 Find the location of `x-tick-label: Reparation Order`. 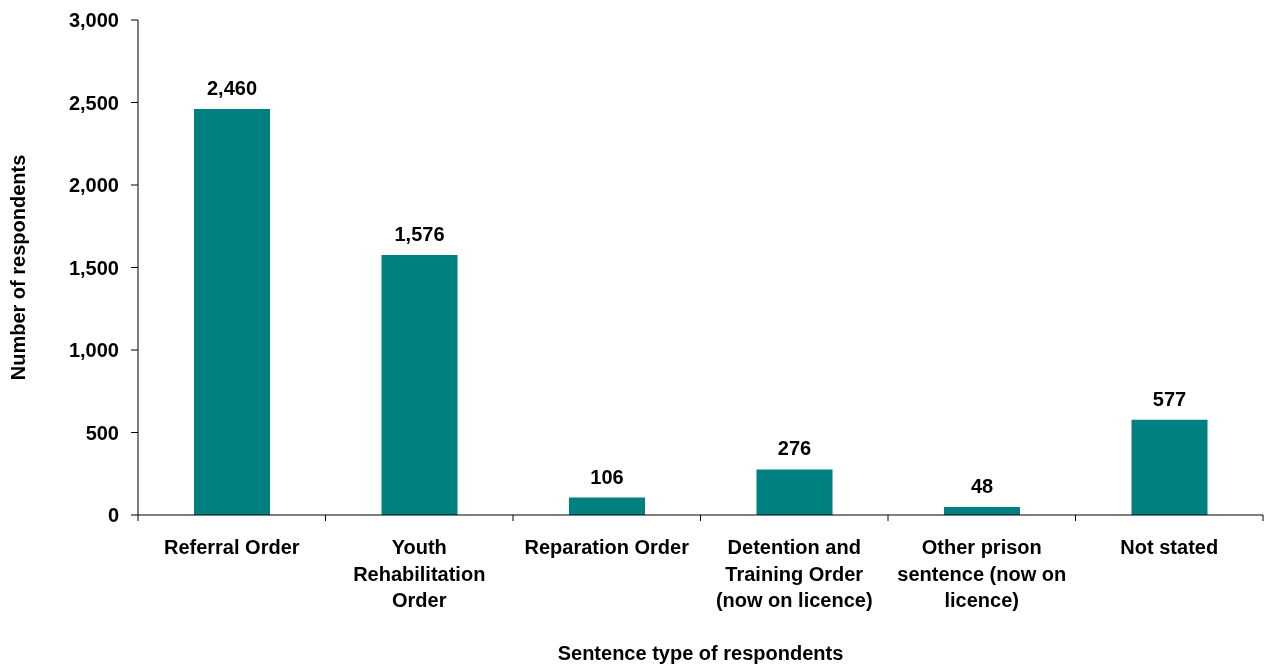

x-tick-label: Reparation Order is located at coordinates (607, 547).